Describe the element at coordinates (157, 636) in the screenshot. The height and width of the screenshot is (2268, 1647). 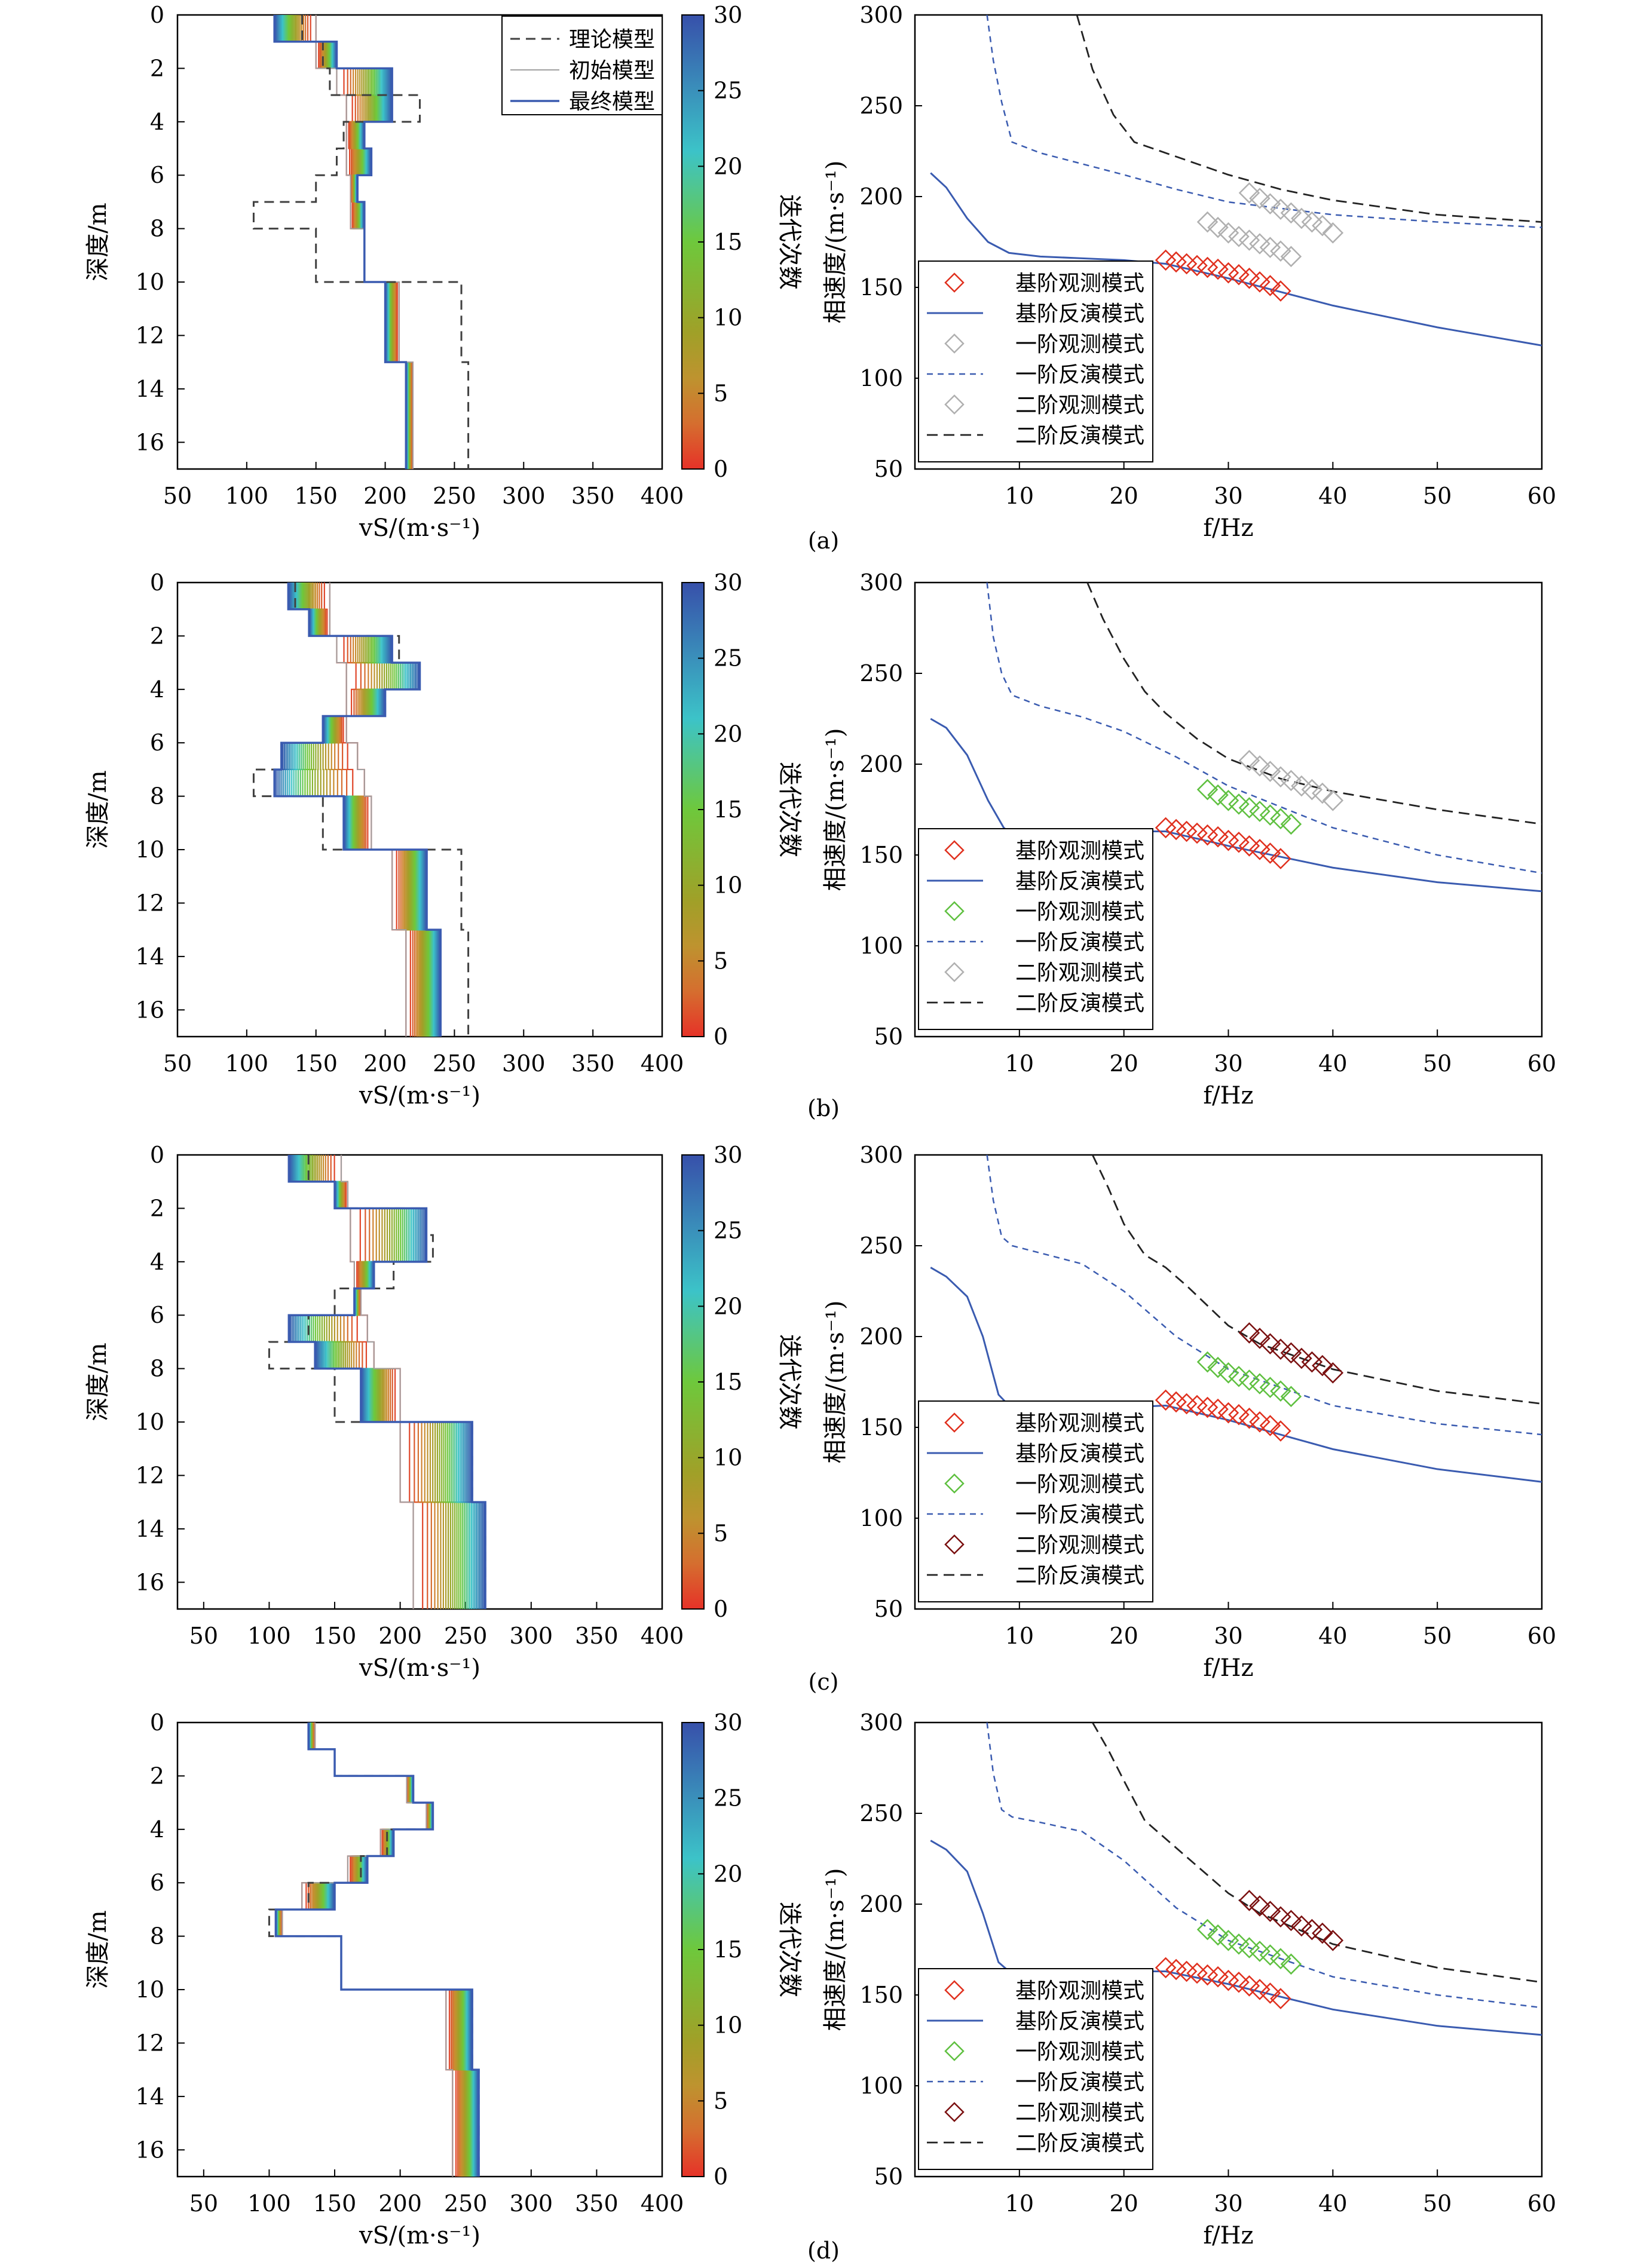
I see `y-tick-label: 2` at that location.